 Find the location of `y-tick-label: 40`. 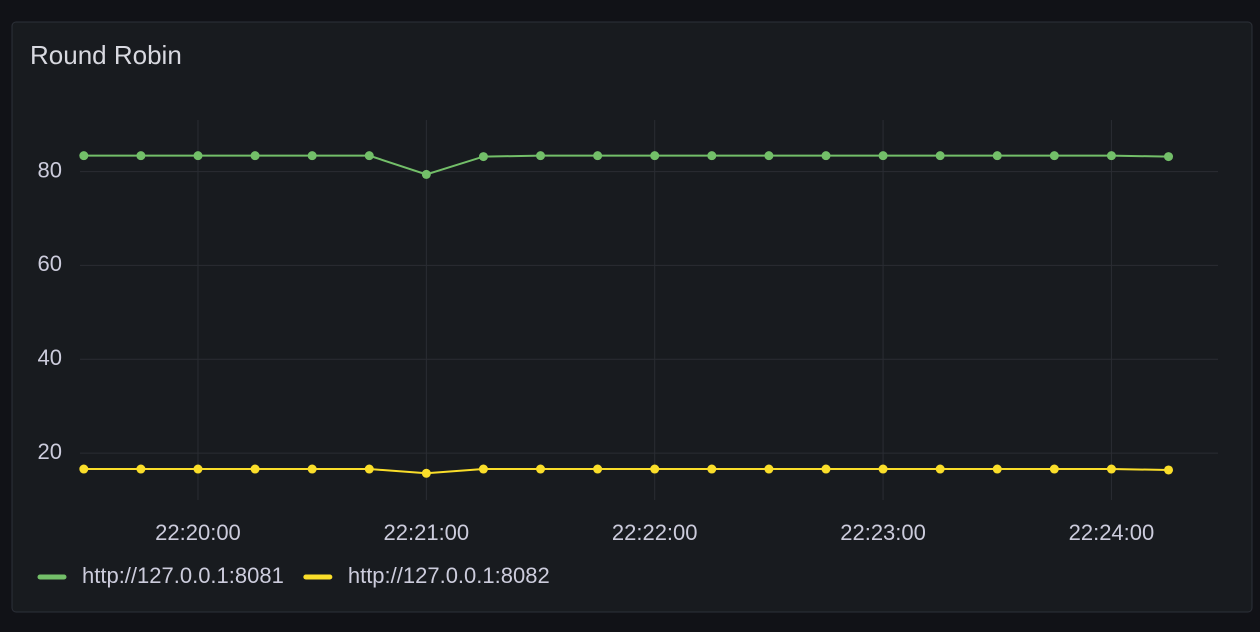

y-tick-label: 40 is located at coordinates (50, 357).